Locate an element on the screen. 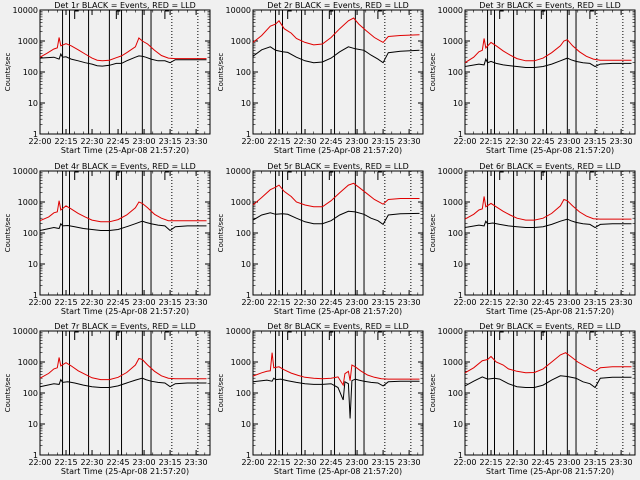 The width and height of the screenshot is (640, 480). chart-title: Det 7r BLACK = Events, RED = LLD is located at coordinates (125, 326).